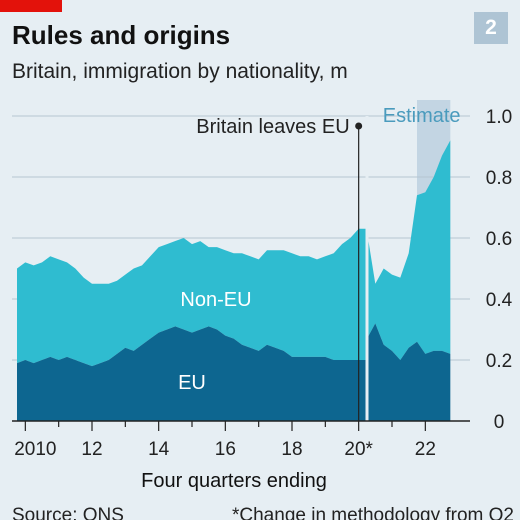  I want to click on y-tick-label: 0.8, so click(499, 178).